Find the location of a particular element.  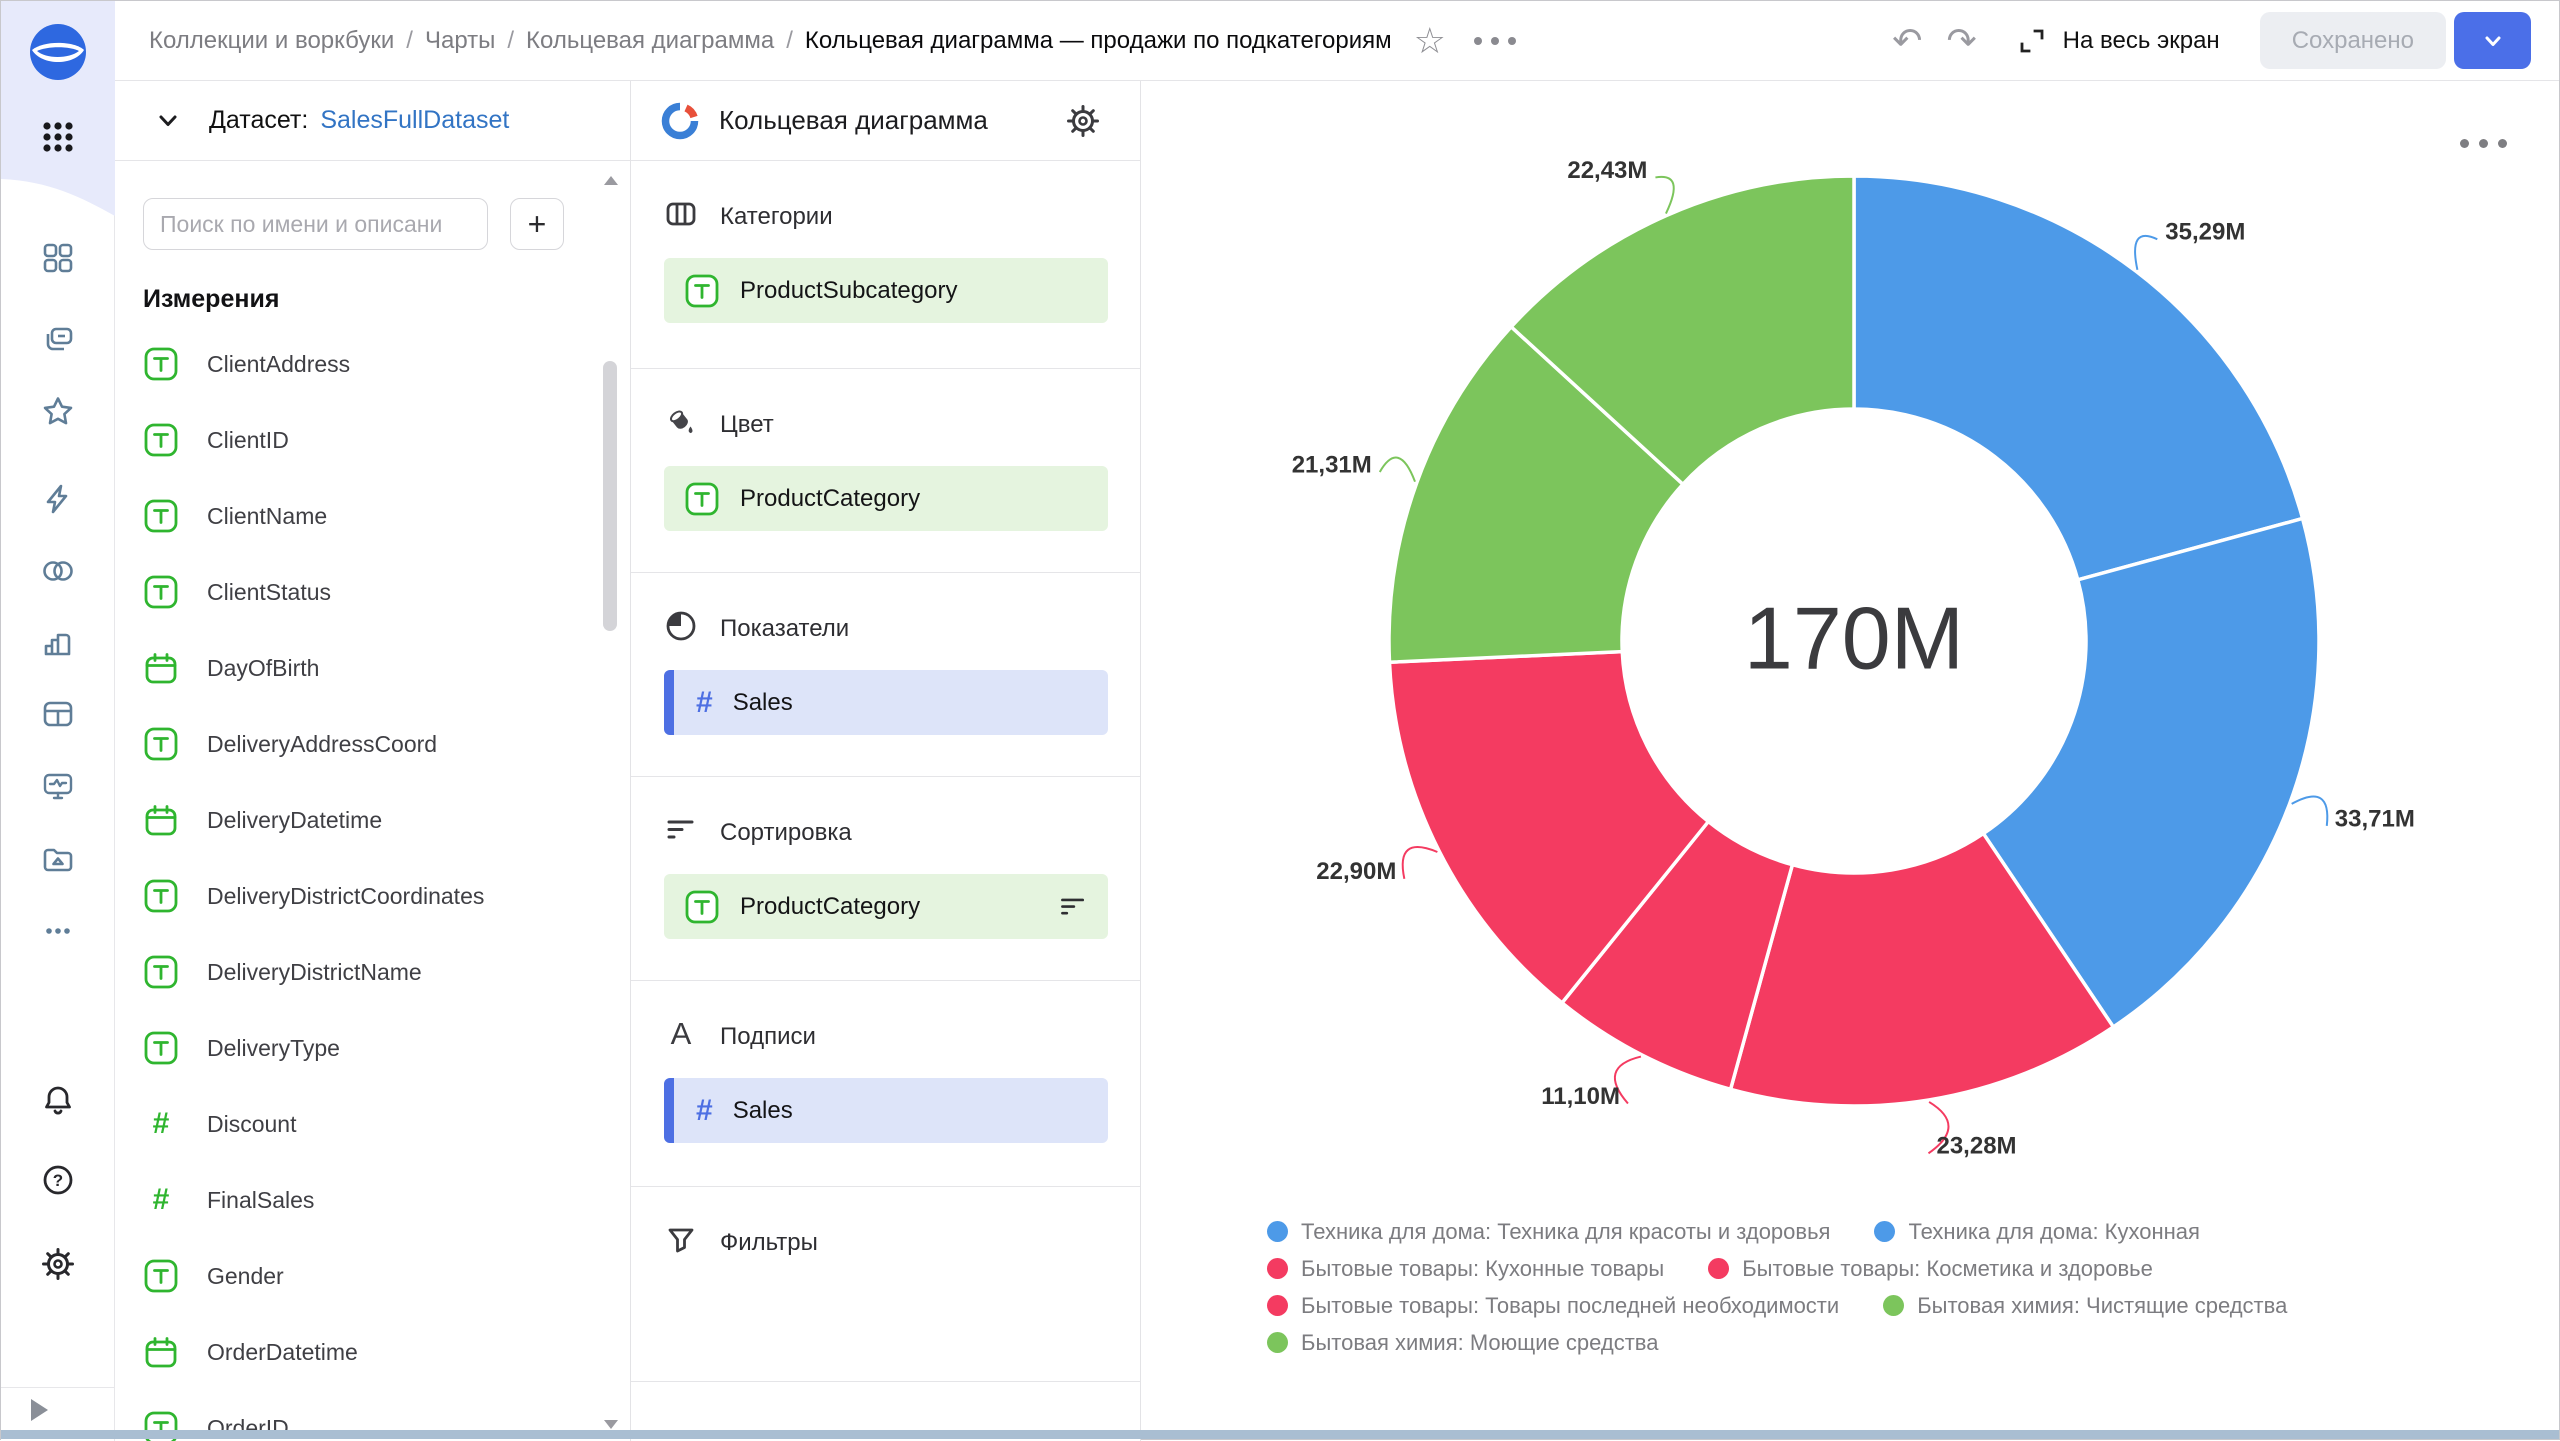

scrollbar-up-icon is located at coordinates (611, 180).